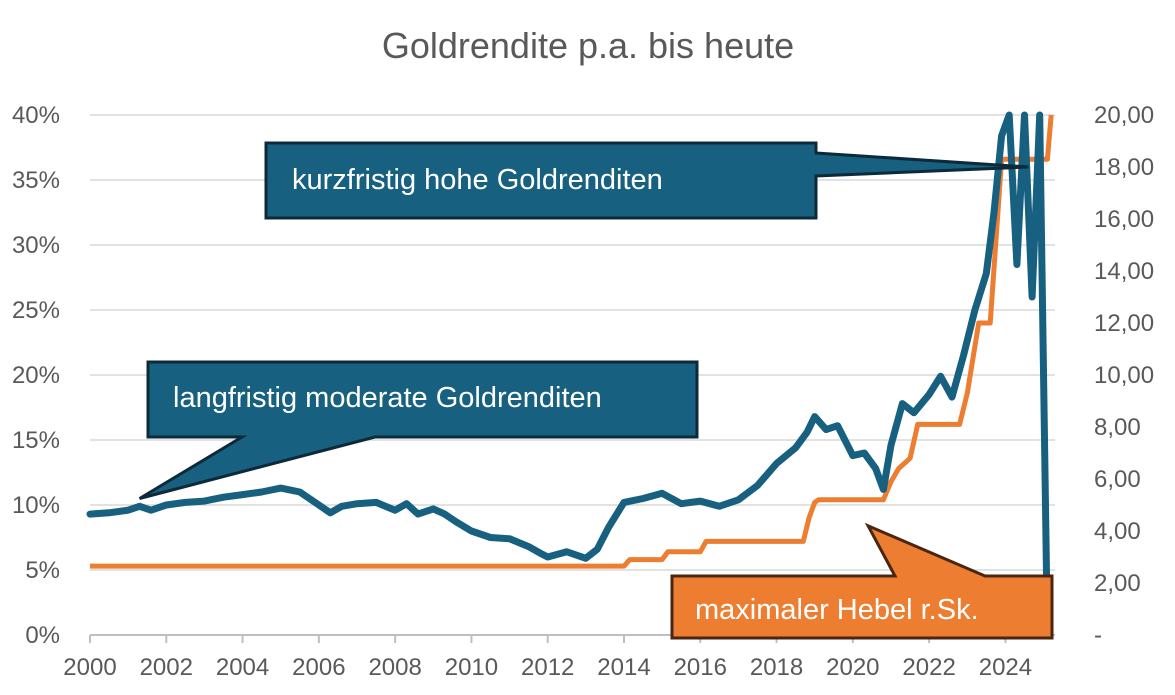 The height and width of the screenshot is (695, 1175). Describe the element at coordinates (36, 245) in the screenshot. I see `y-tick-label: 30%` at that location.